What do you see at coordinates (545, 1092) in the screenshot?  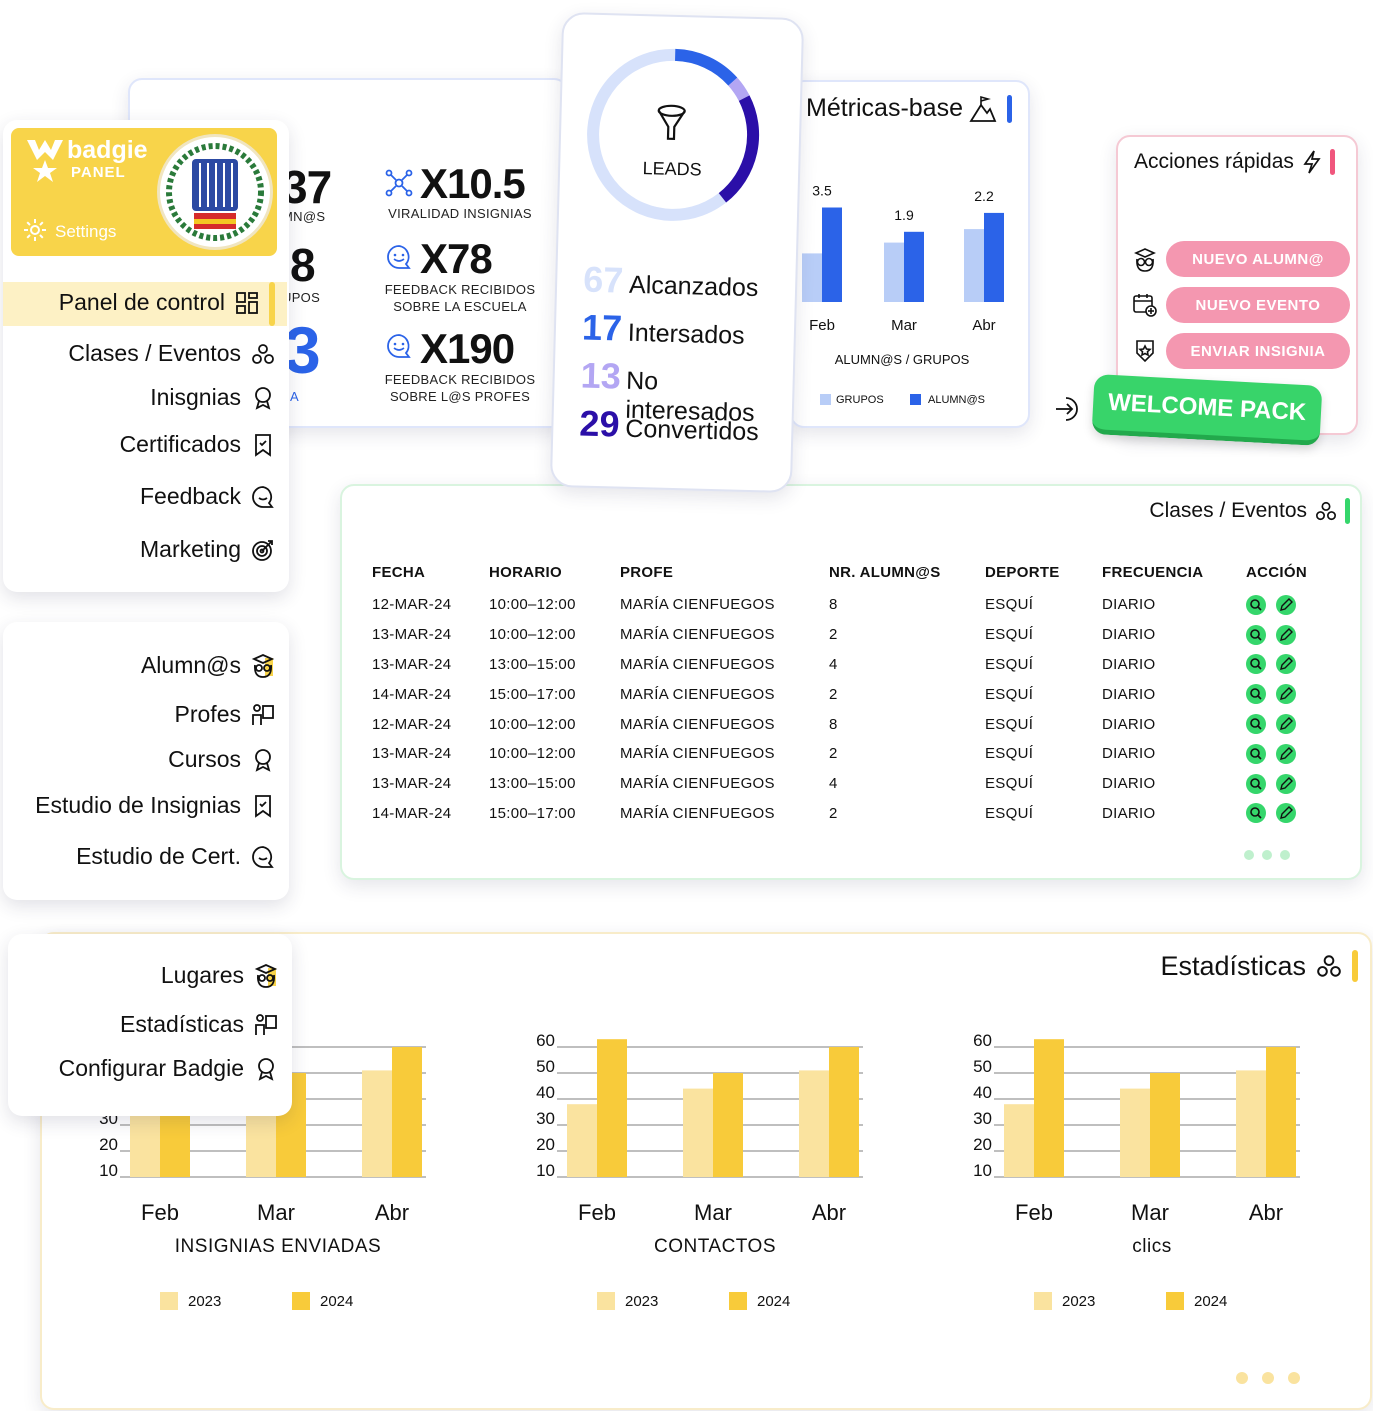 I see `y-tick-label: 40` at bounding box center [545, 1092].